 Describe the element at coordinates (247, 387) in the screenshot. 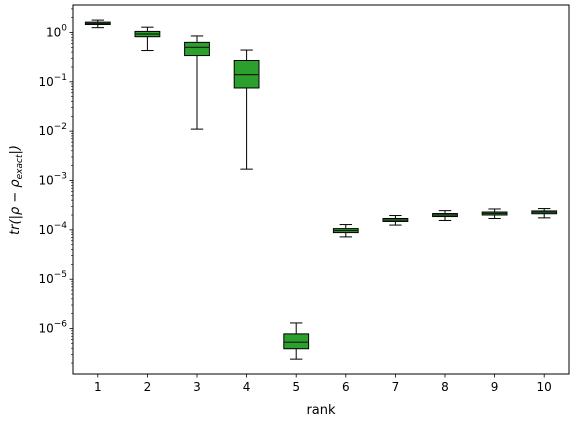

I see `x-tick-label: 4` at that location.